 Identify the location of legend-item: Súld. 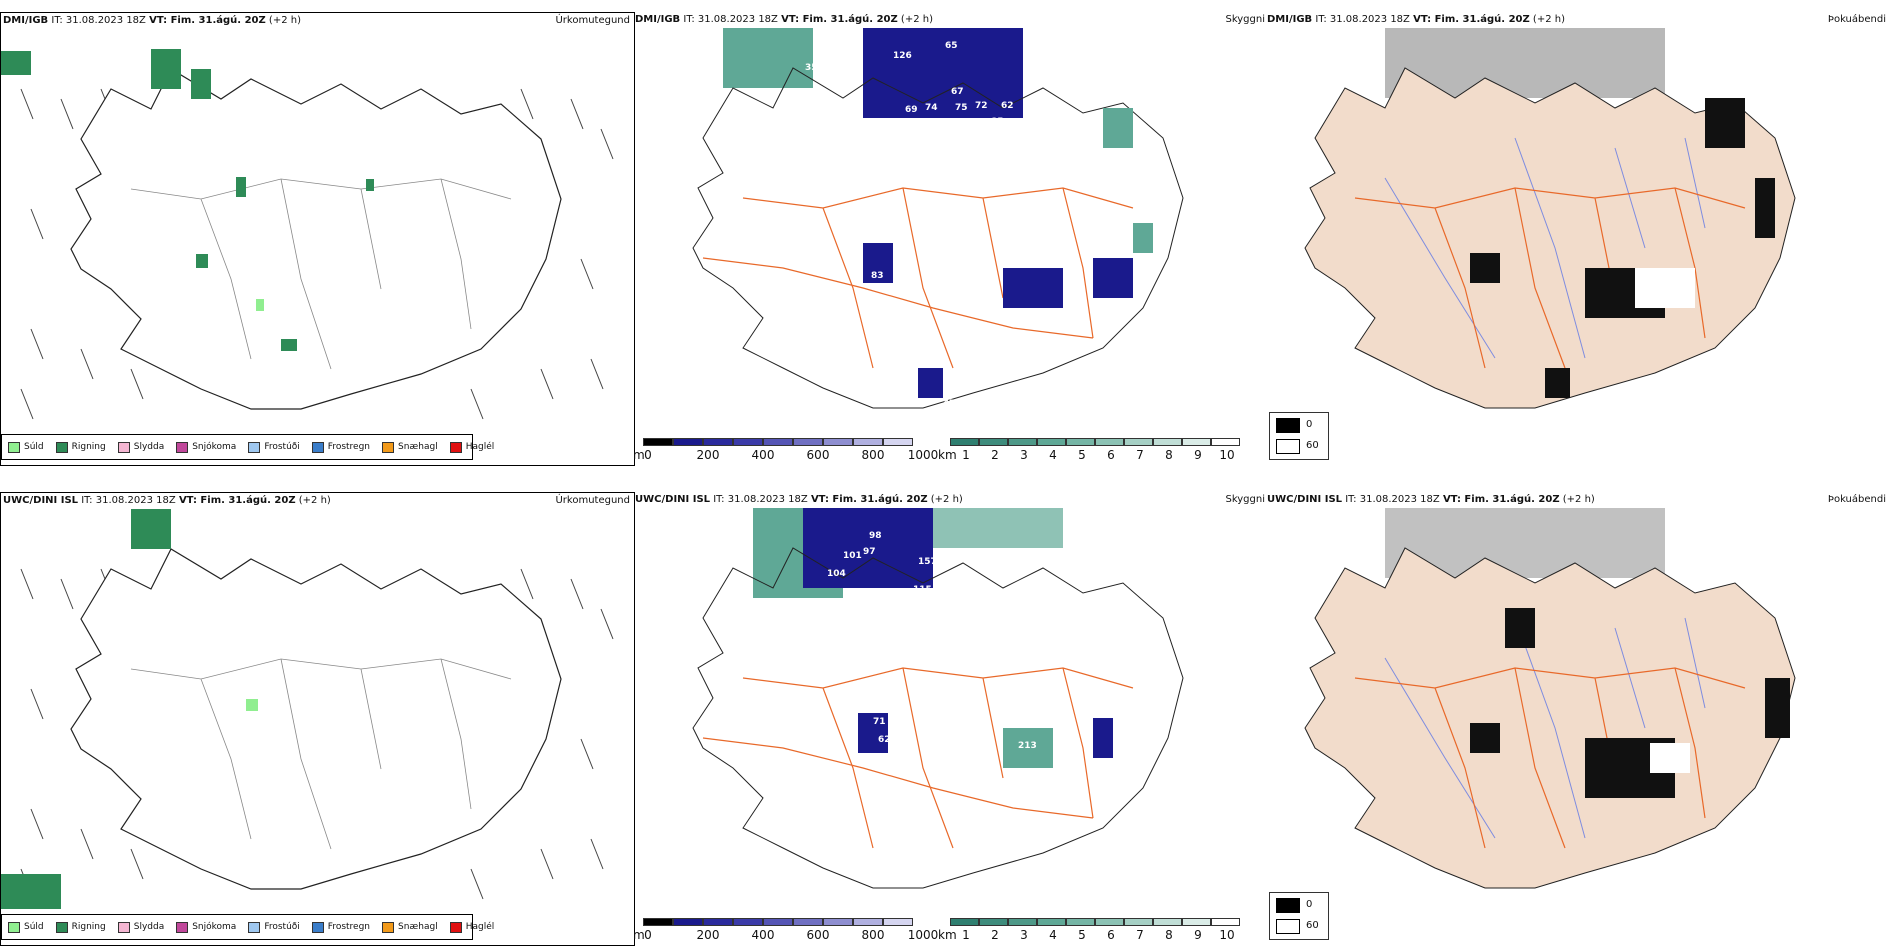
(26, 927).